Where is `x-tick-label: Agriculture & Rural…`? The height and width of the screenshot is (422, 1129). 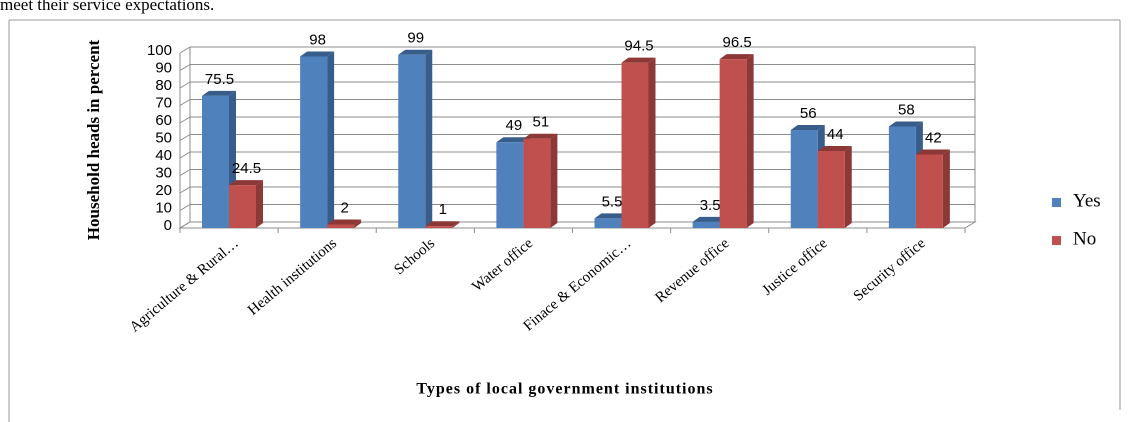
x-tick-label: Agriculture & Rural… is located at coordinates (184, 285).